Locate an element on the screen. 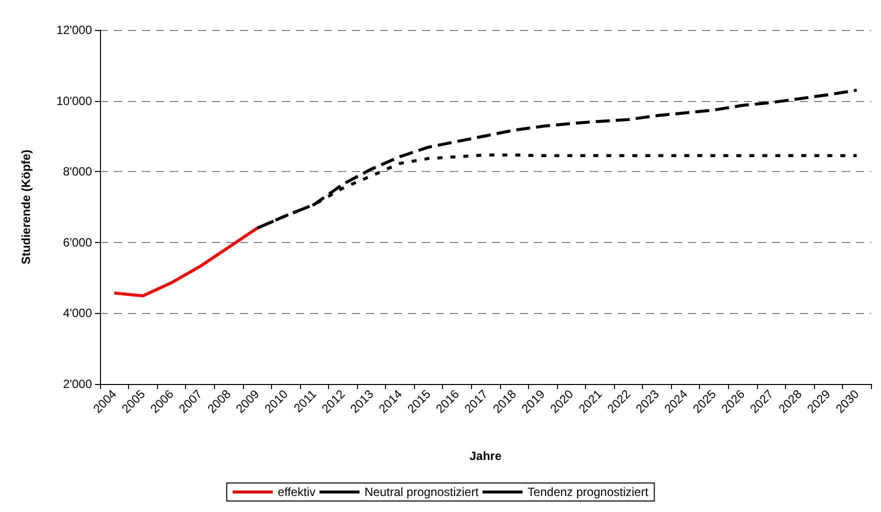  legend-label: effektiv is located at coordinates (297, 492).